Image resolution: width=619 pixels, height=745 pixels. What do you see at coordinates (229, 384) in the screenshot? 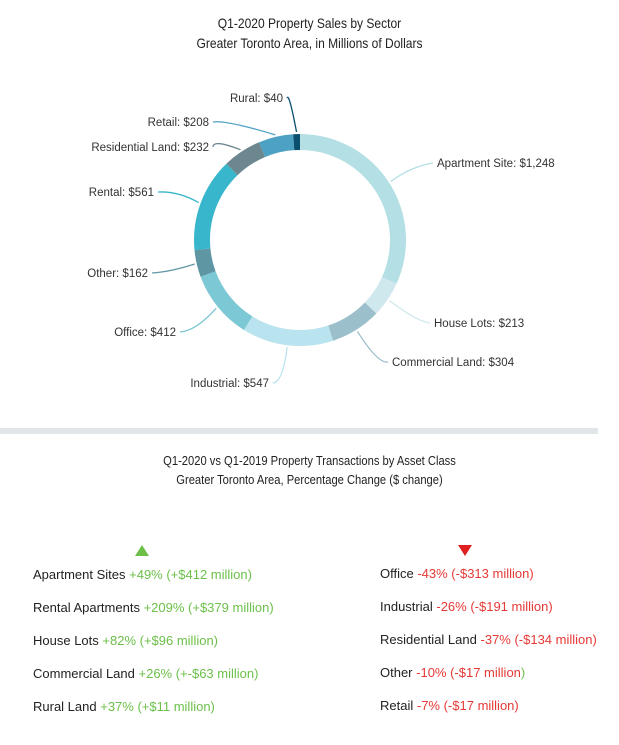
I see `slice-label: Industrial: $547` at bounding box center [229, 384].